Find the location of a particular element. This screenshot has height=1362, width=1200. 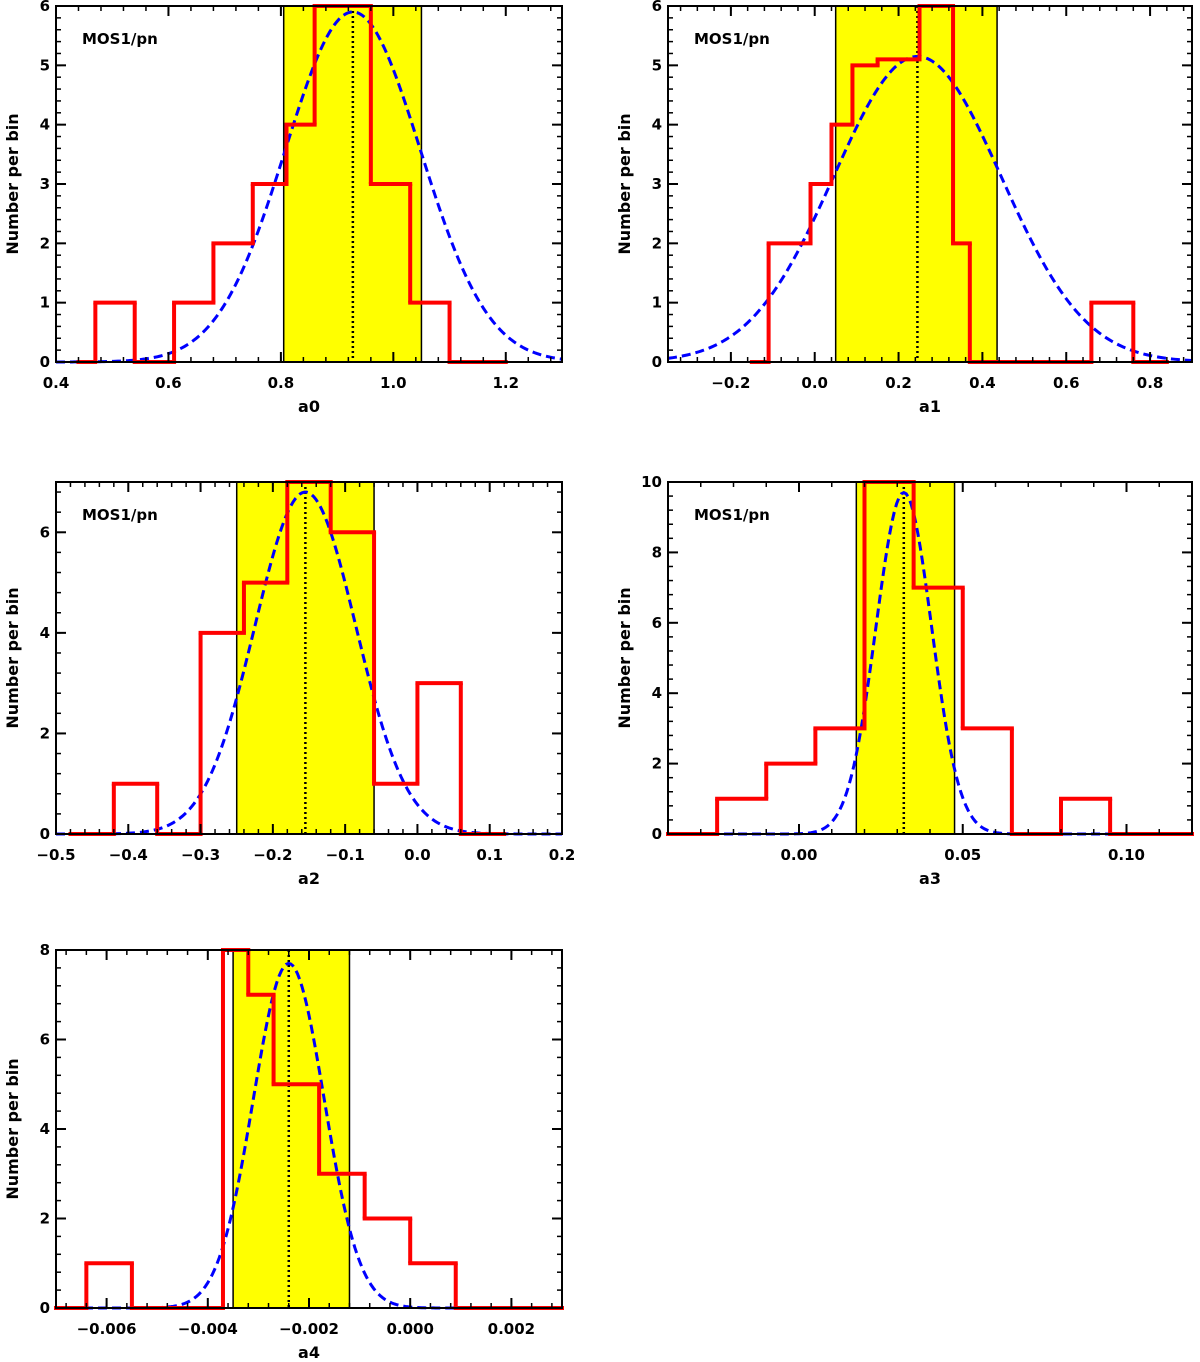

x-tick-label: 0.00 is located at coordinates (798, 855).